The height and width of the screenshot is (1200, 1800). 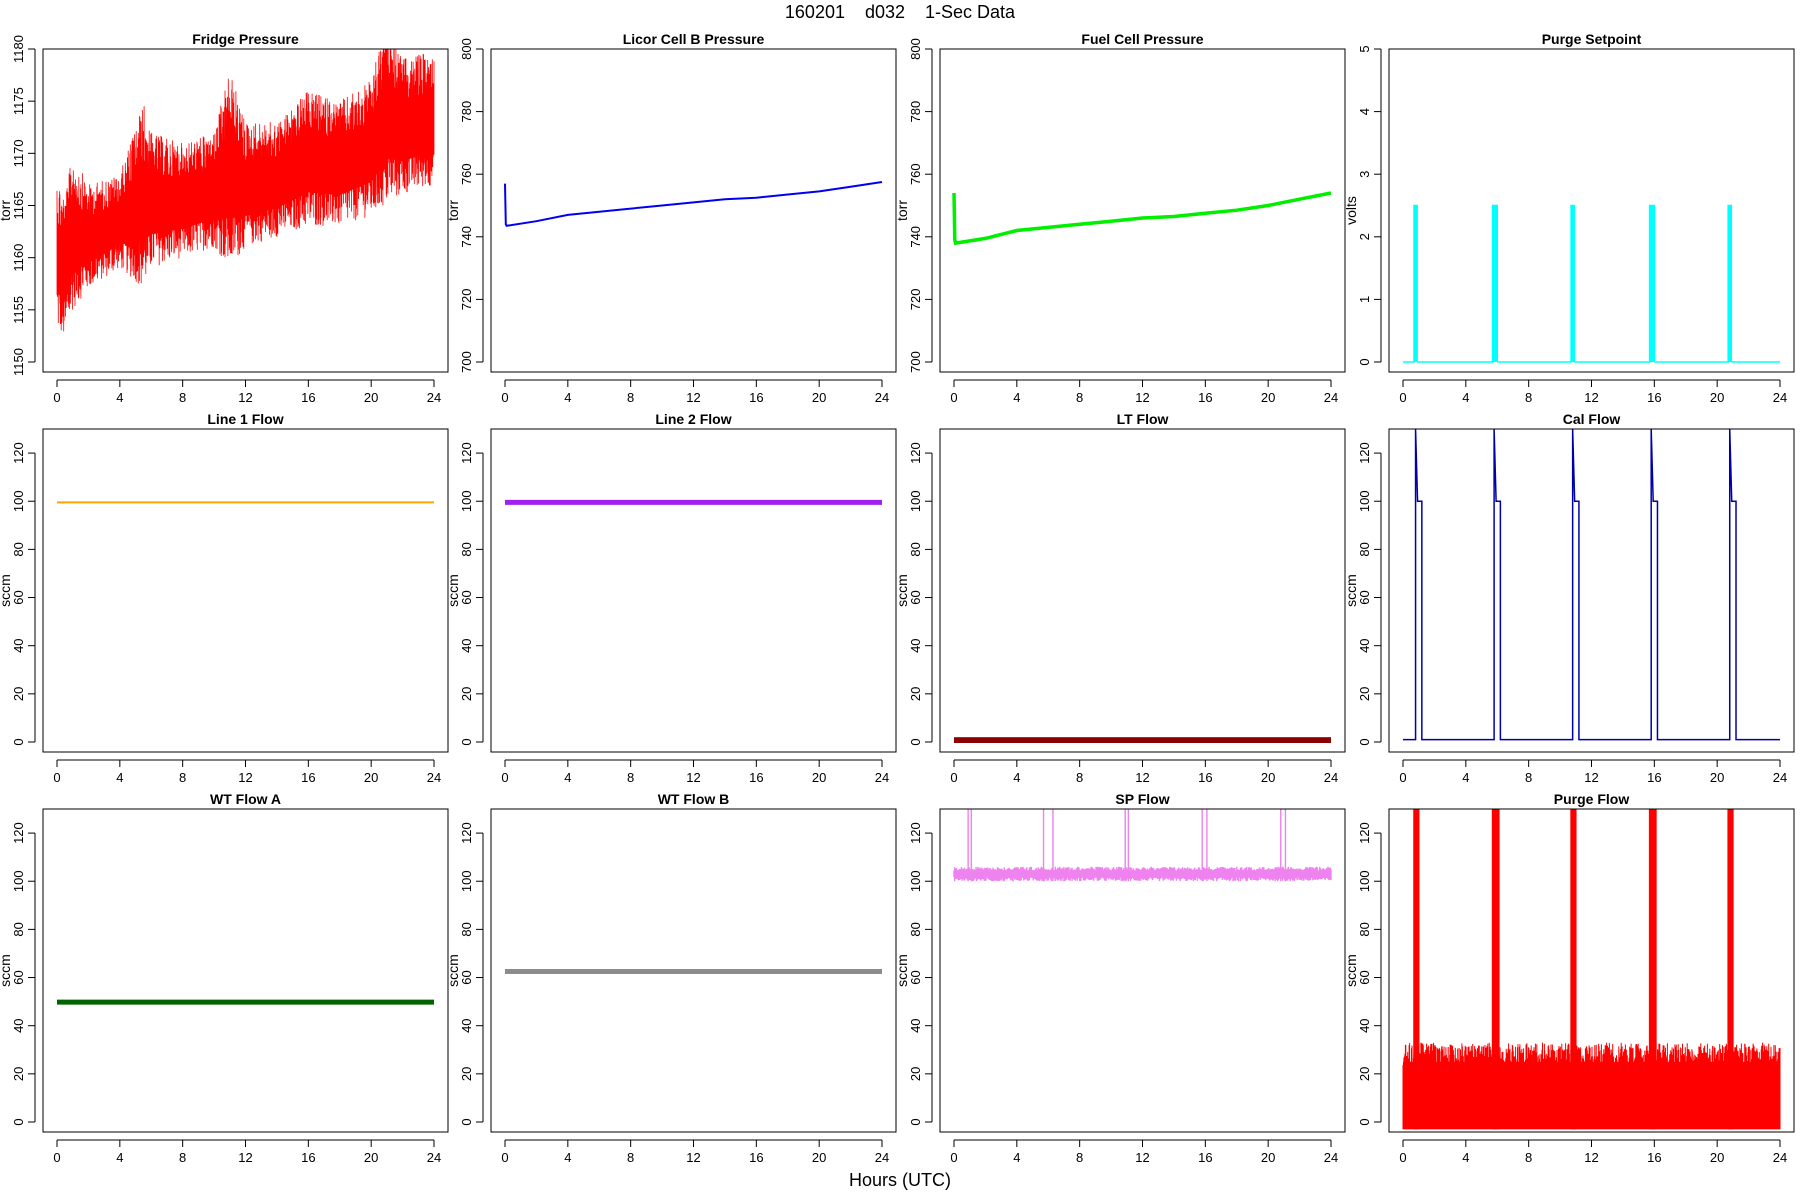 What do you see at coordinates (1120, 978) in the screenshot?
I see `panel-10: SP Flow 0 4 8 12 16 20 24 0 20 40 60 80 100 120 sccm` at bounding box center [1120, 978].